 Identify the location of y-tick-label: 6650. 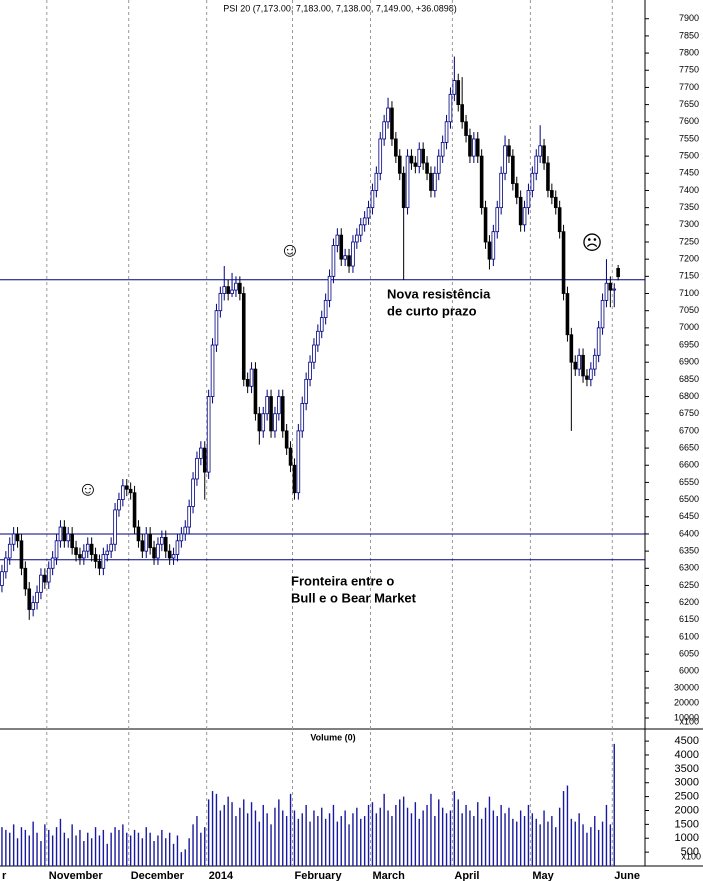
(689, 447).